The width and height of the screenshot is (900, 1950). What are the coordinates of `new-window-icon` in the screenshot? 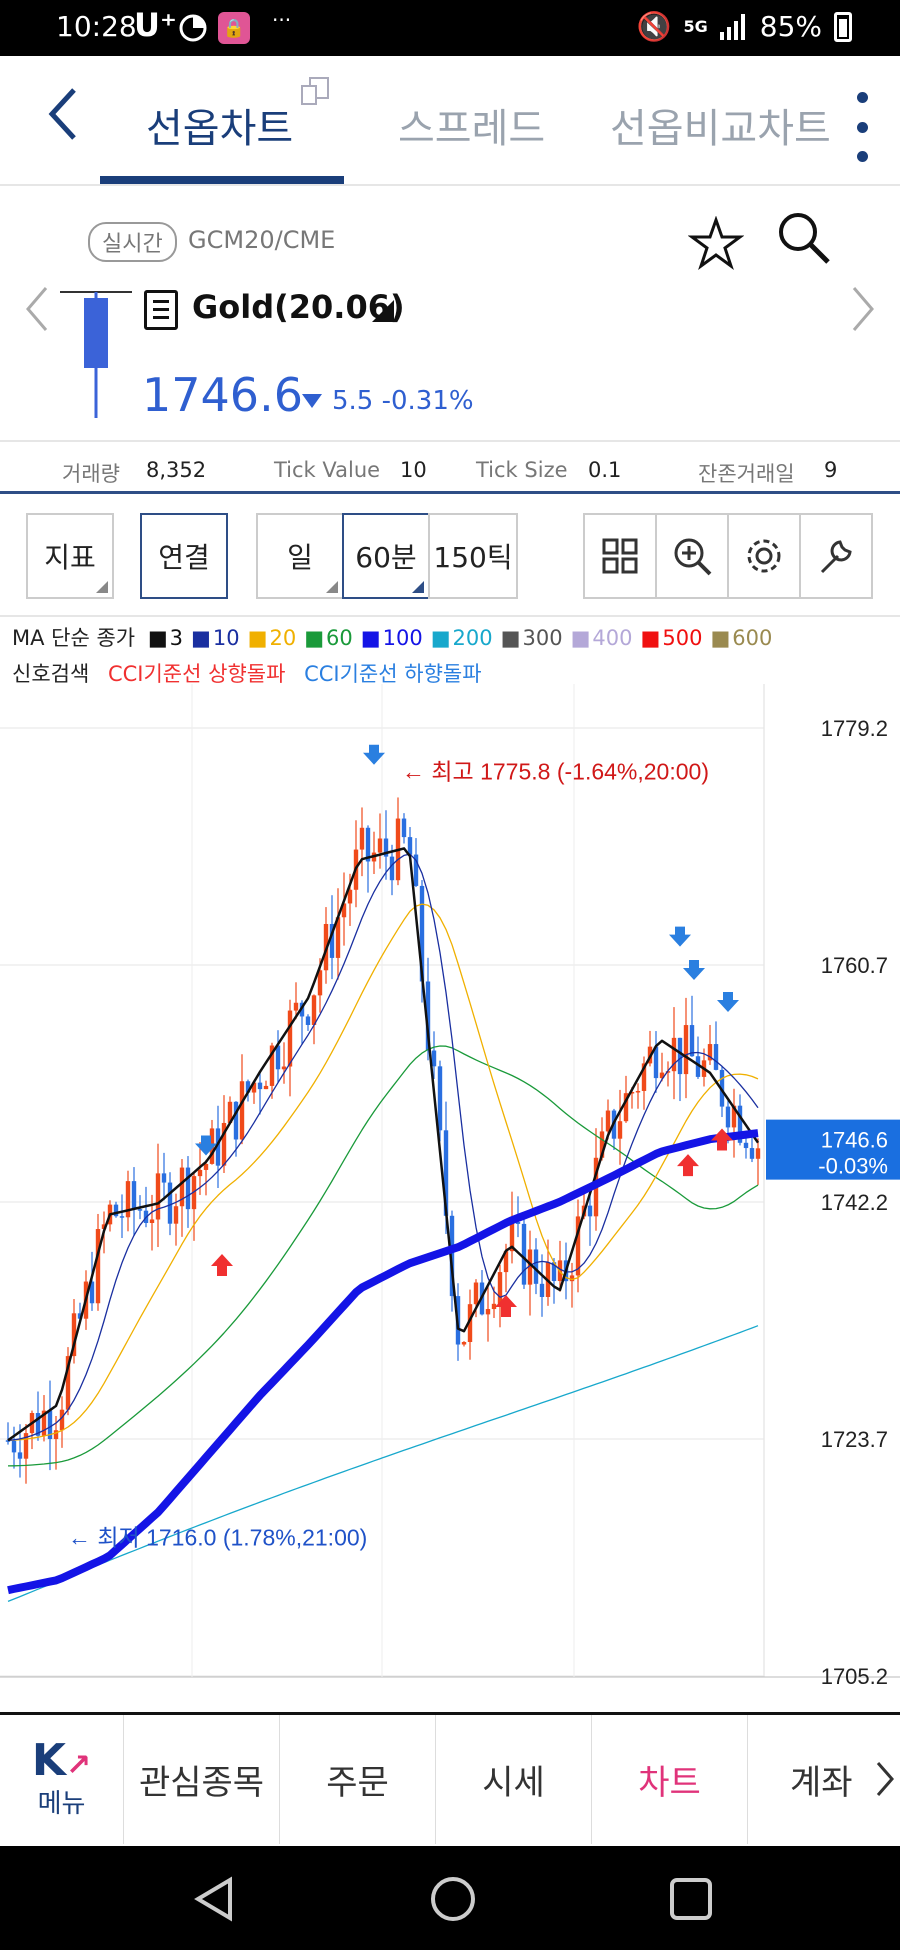 It's located at (317, 91).